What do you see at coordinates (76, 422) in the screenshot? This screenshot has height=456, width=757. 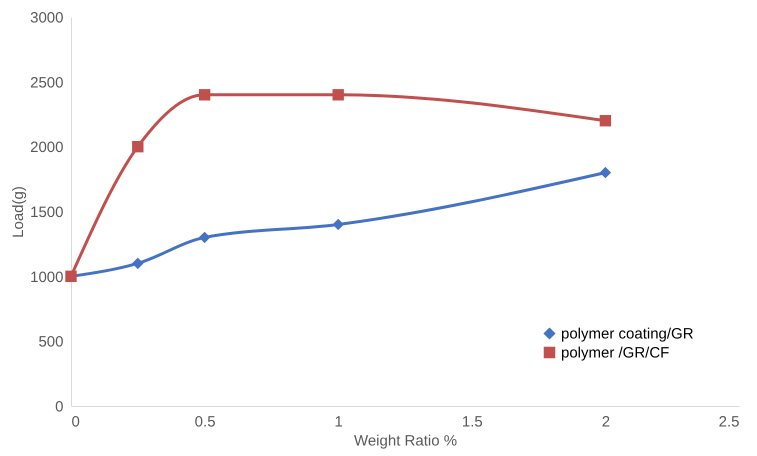 I see `x-tick-label: 0` at bounding box center [76, 422].